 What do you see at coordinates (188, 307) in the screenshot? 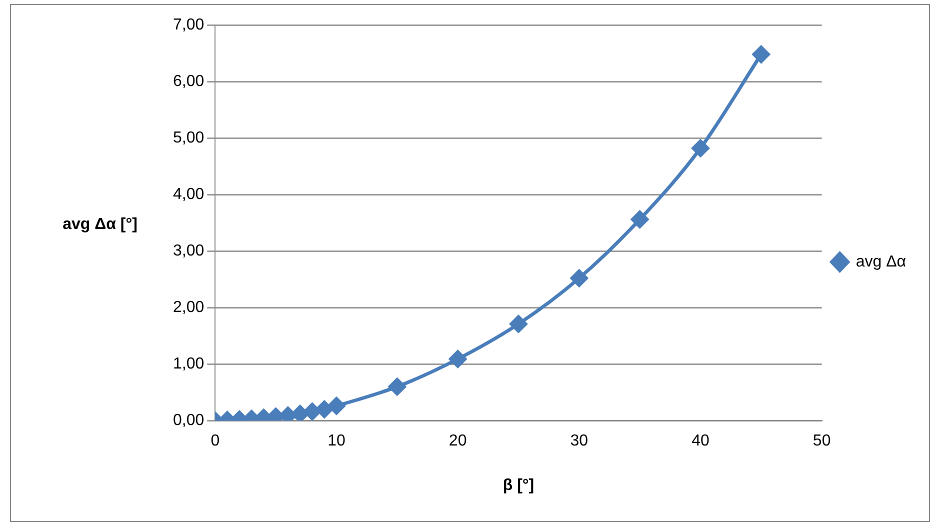
I see `y-tick-label: 2,00` at bounding box center [188, 307].